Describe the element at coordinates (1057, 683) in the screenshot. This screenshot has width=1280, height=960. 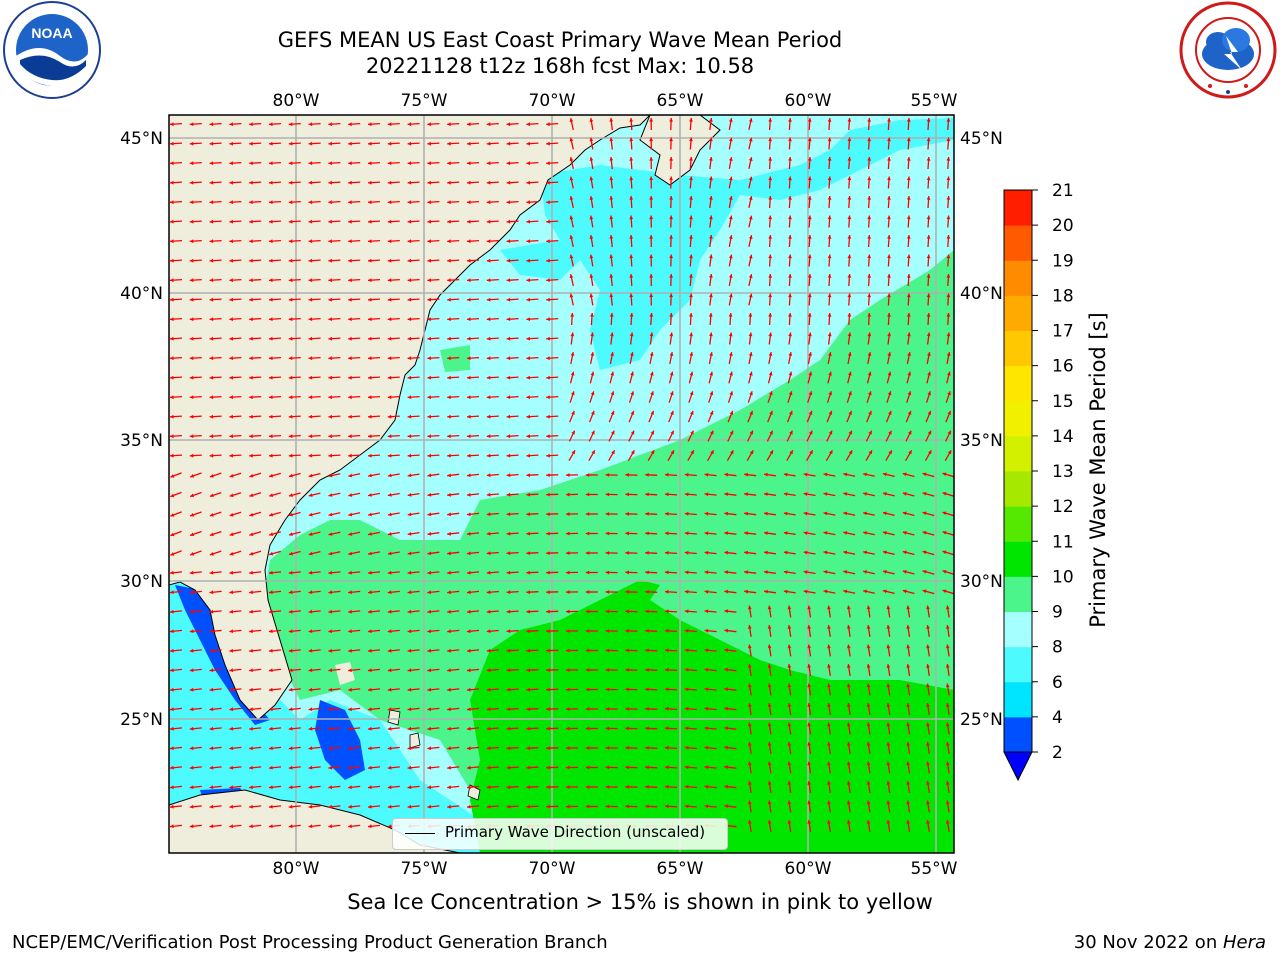
I see `colorbar-tick-label: 6` at that location.